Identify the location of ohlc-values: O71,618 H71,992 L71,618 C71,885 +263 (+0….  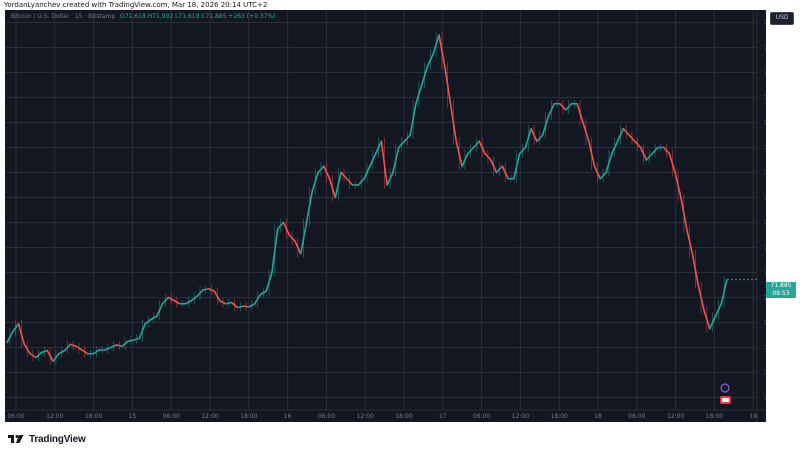
(198, 16).